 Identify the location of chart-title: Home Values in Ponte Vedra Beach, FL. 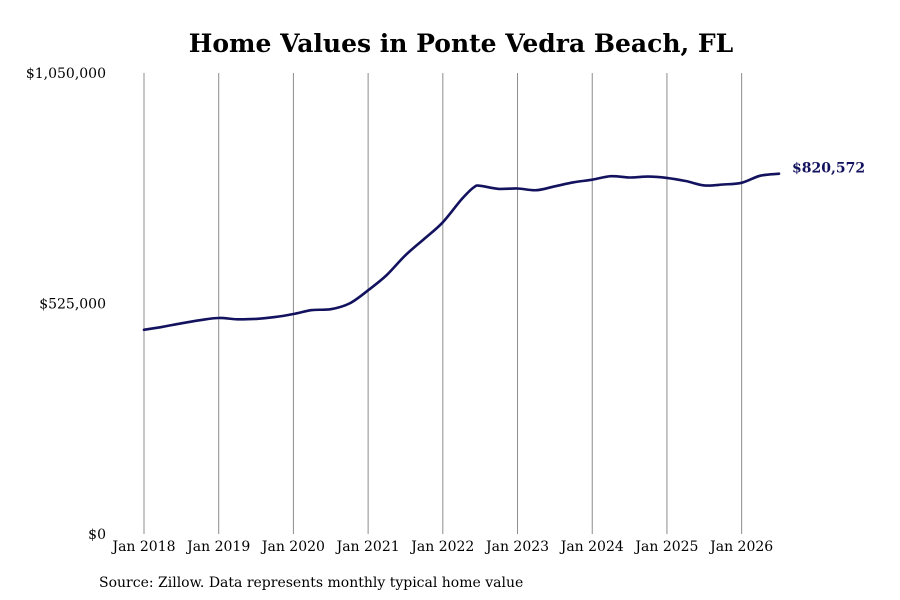
(461, 43).